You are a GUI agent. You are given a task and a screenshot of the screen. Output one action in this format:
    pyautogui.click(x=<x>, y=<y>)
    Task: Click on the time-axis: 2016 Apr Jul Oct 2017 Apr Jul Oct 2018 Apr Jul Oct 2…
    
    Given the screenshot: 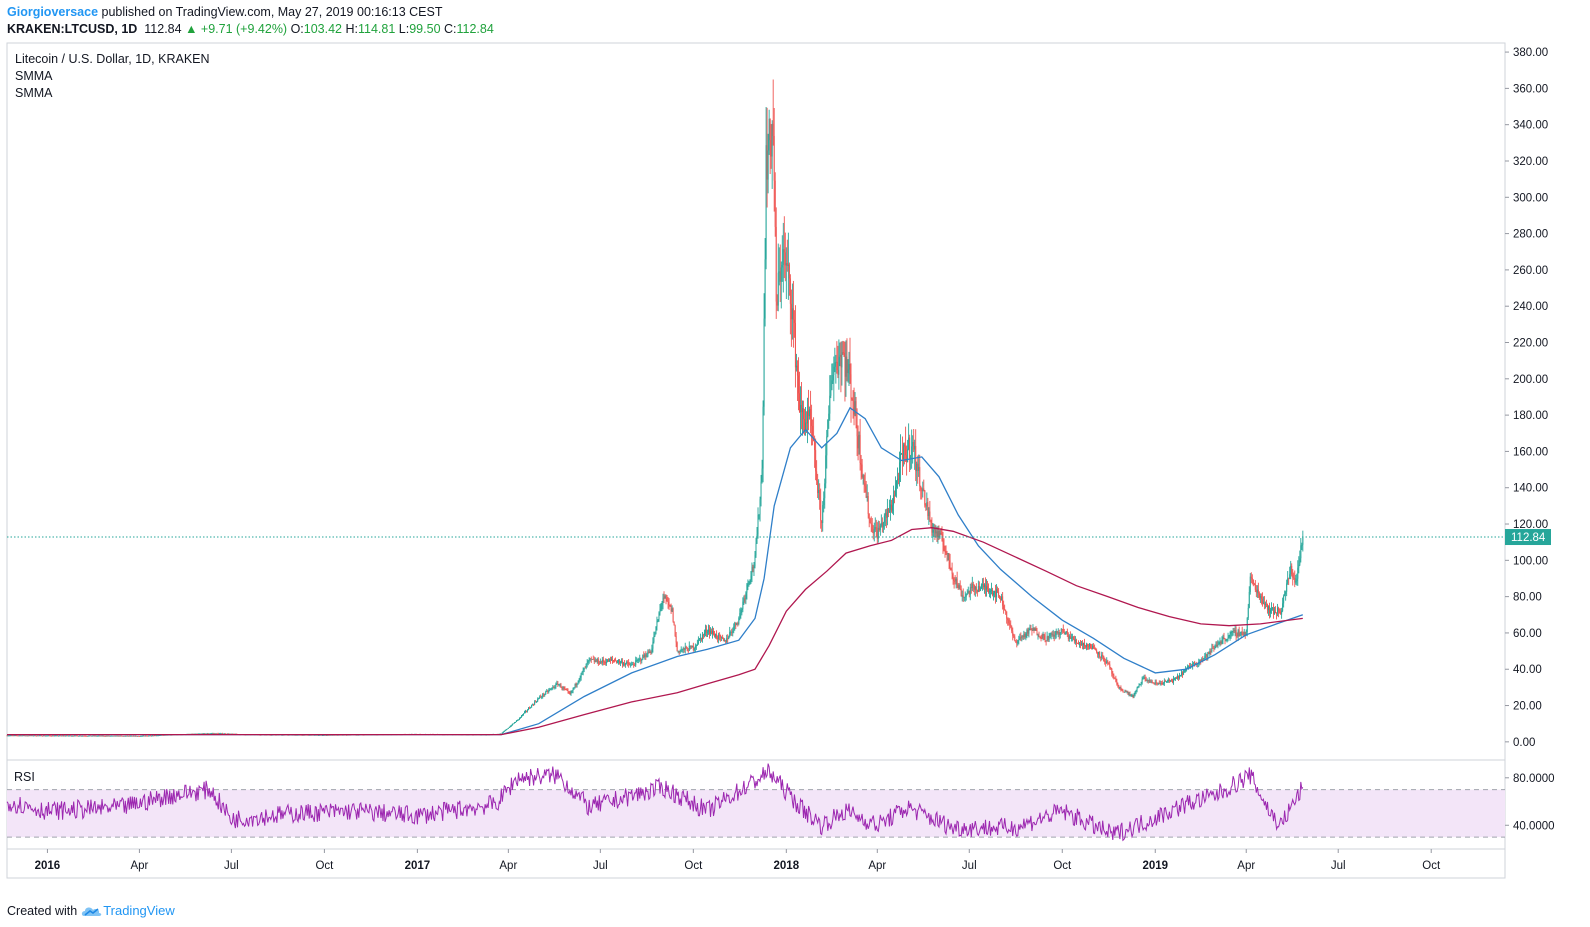 What is the action you would take?
    pyautogui.click(x=738, y=860)
    